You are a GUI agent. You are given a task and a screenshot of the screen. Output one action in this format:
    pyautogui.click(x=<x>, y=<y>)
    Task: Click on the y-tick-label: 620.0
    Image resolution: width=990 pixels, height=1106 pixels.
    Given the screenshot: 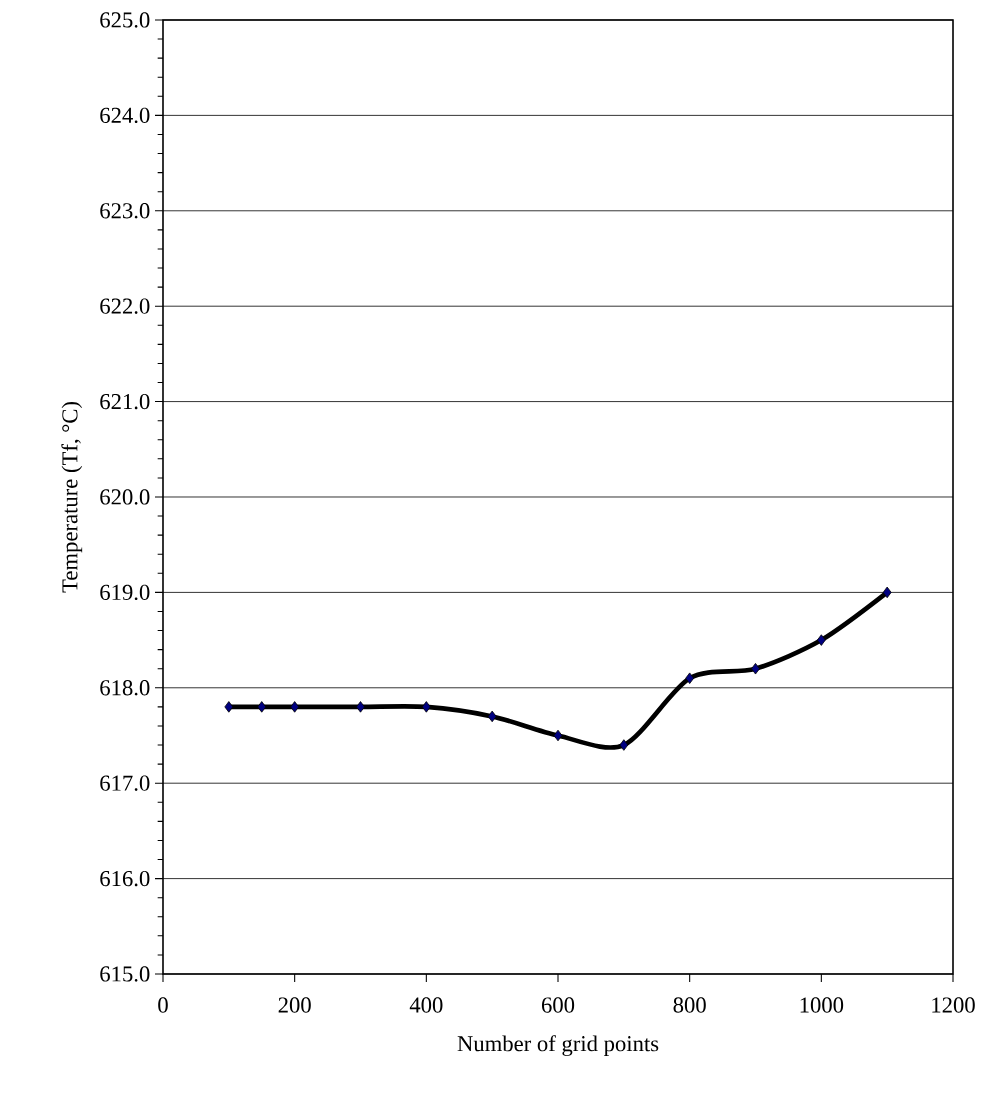 What is the action you would take?
    pyautogui.click(x=125, y=497)
    